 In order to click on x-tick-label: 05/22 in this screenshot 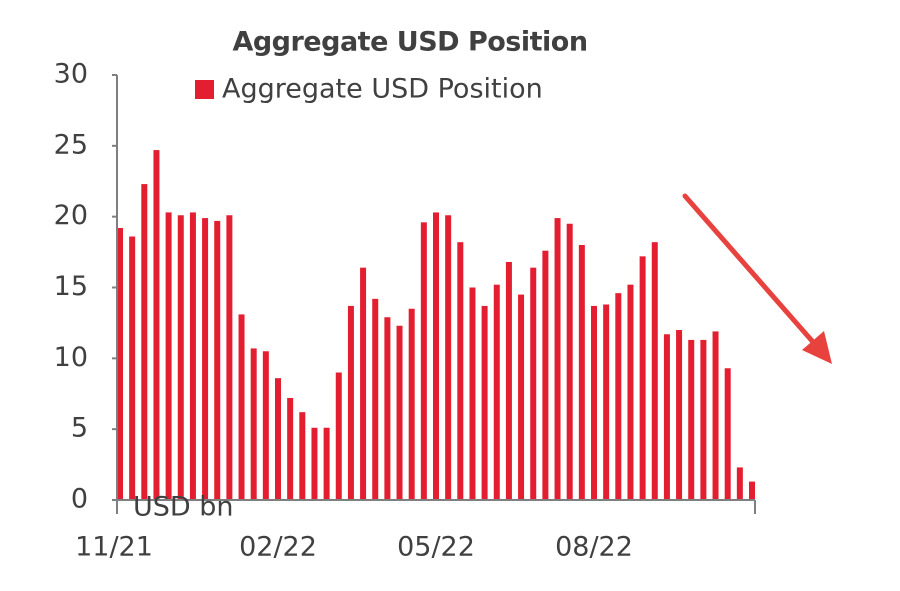, I will do `click(436, 547)`.